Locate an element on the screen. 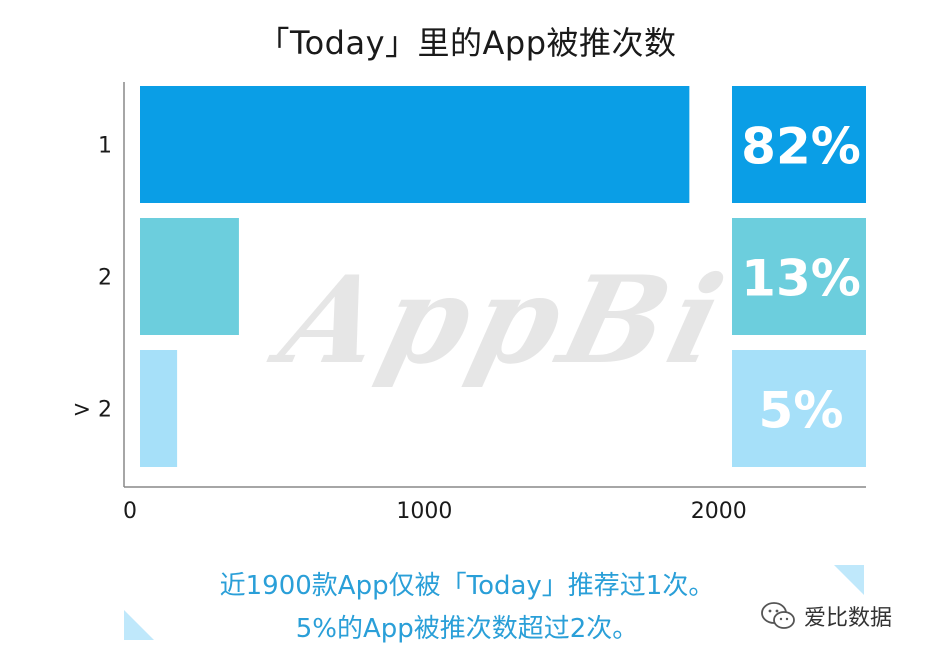  brand: 爱比数据 is located at coordinates (826, 616).